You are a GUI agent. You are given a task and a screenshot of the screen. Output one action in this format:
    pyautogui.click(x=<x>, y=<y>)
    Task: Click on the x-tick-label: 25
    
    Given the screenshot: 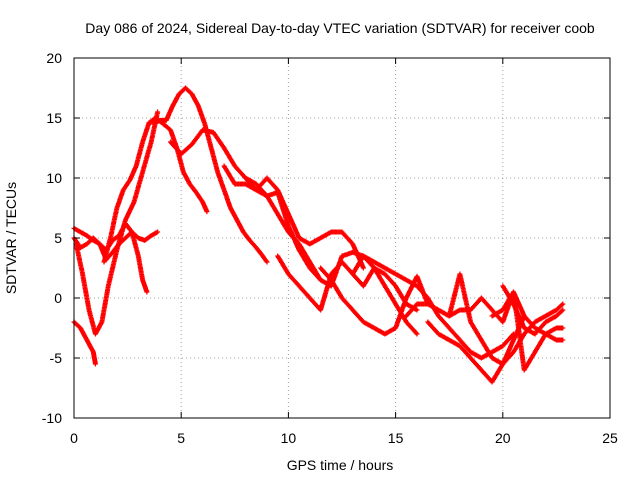 What is the action you would take?
    pyautogui.click(x=610, y=438)
    